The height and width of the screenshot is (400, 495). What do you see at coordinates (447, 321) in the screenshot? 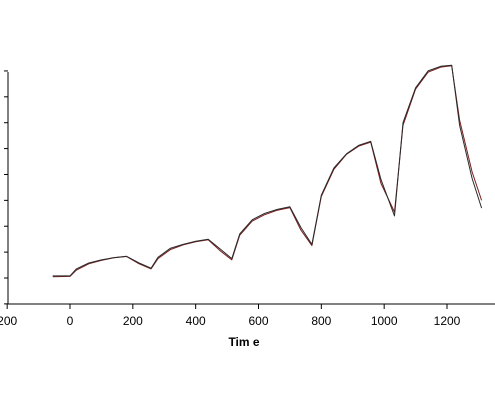
I see `x-tick-label-7: 1200` at bounding box center [447, 321].